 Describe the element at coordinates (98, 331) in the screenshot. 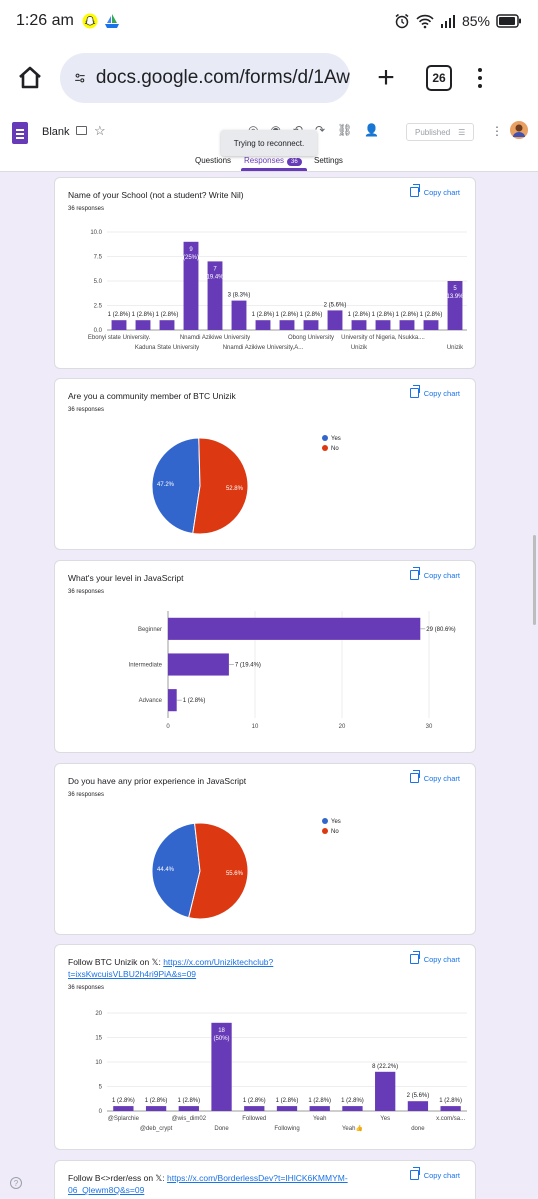

I see `y-tick-label: 0.0` at that location.